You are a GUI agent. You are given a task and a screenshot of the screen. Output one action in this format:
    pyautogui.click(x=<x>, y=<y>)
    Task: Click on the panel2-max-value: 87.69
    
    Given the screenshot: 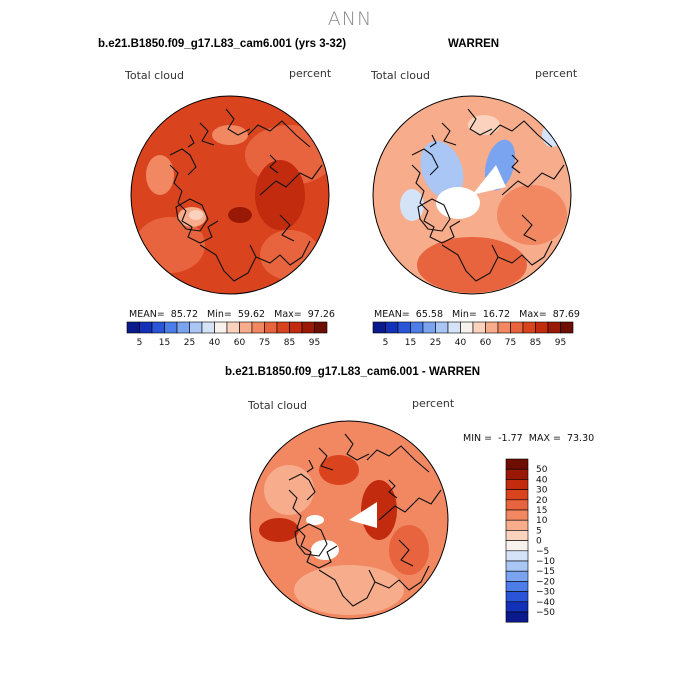 What is the action you would take?
    pyautogui.click(x=566, y=314)
    